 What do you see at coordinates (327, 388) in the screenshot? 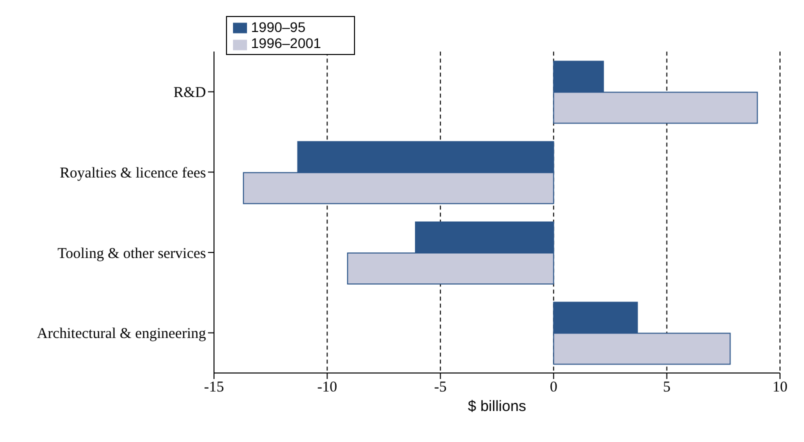
I see `x-tick-label: -10` at bounding box center [327, 388].